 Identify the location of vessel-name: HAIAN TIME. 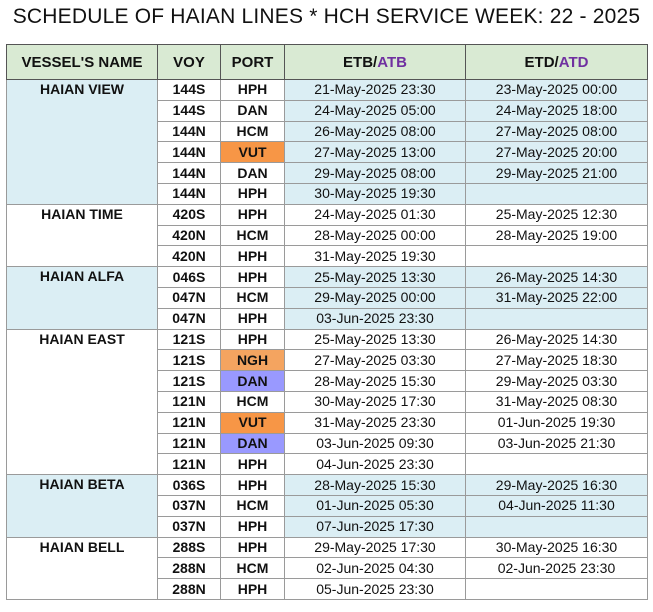
(82, 235).